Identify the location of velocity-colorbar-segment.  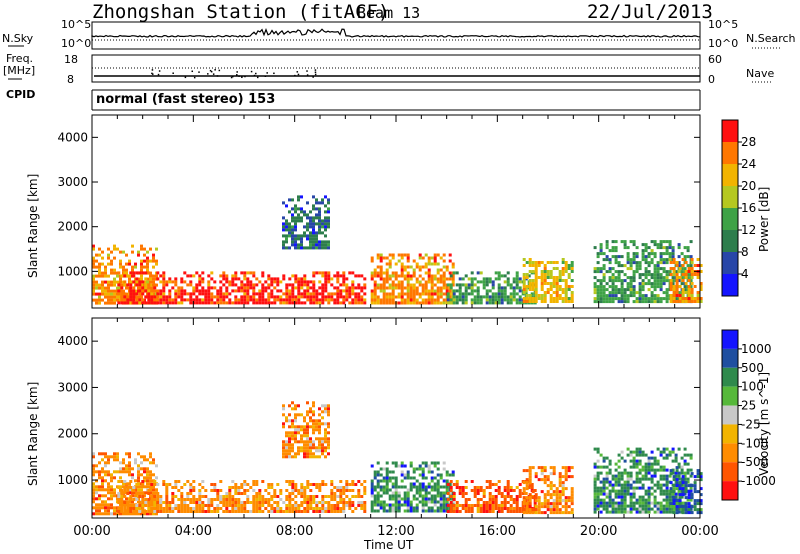
(730, 453).